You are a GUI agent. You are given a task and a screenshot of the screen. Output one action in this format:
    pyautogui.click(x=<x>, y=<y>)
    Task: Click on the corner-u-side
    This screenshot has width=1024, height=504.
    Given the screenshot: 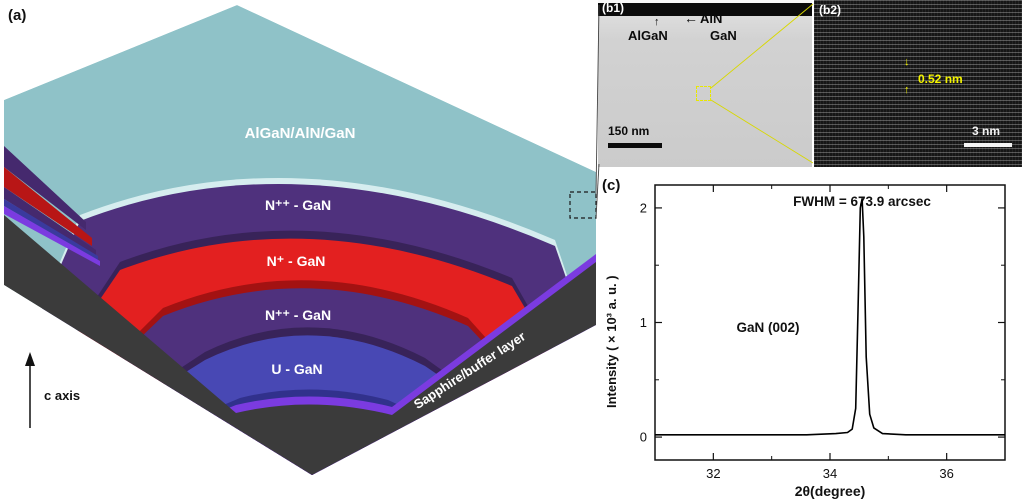 What is the action you would take?
    pyautogui.click(x=51, y=230)
    